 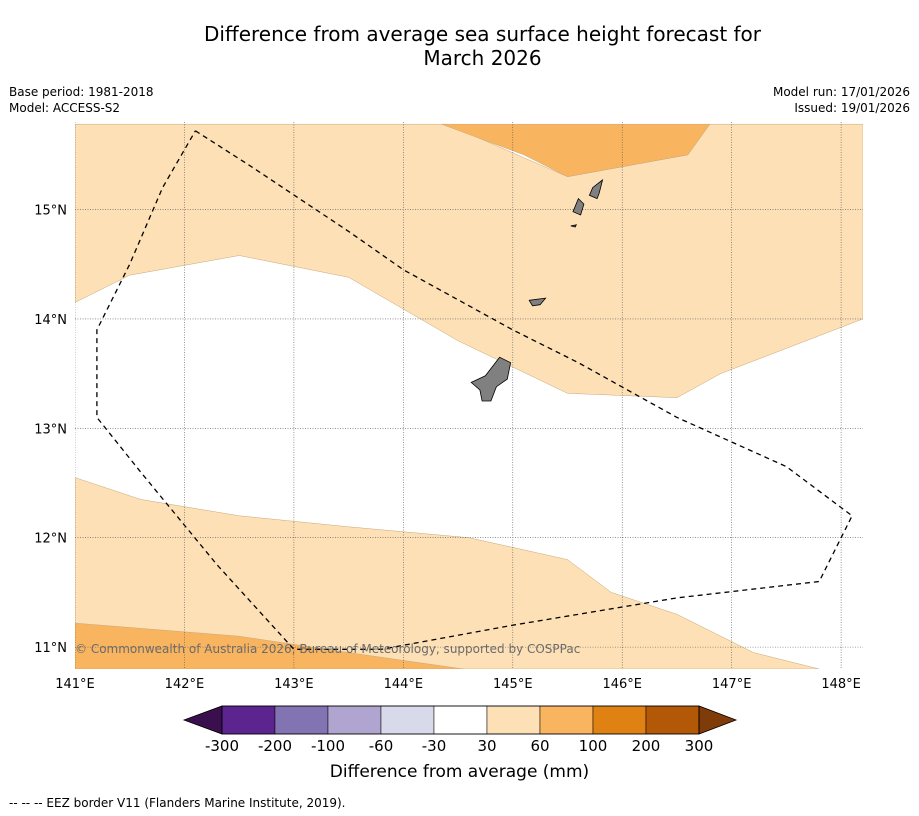 I want to click on lon-tick-label: 146°E, so click(x=622, y=684).